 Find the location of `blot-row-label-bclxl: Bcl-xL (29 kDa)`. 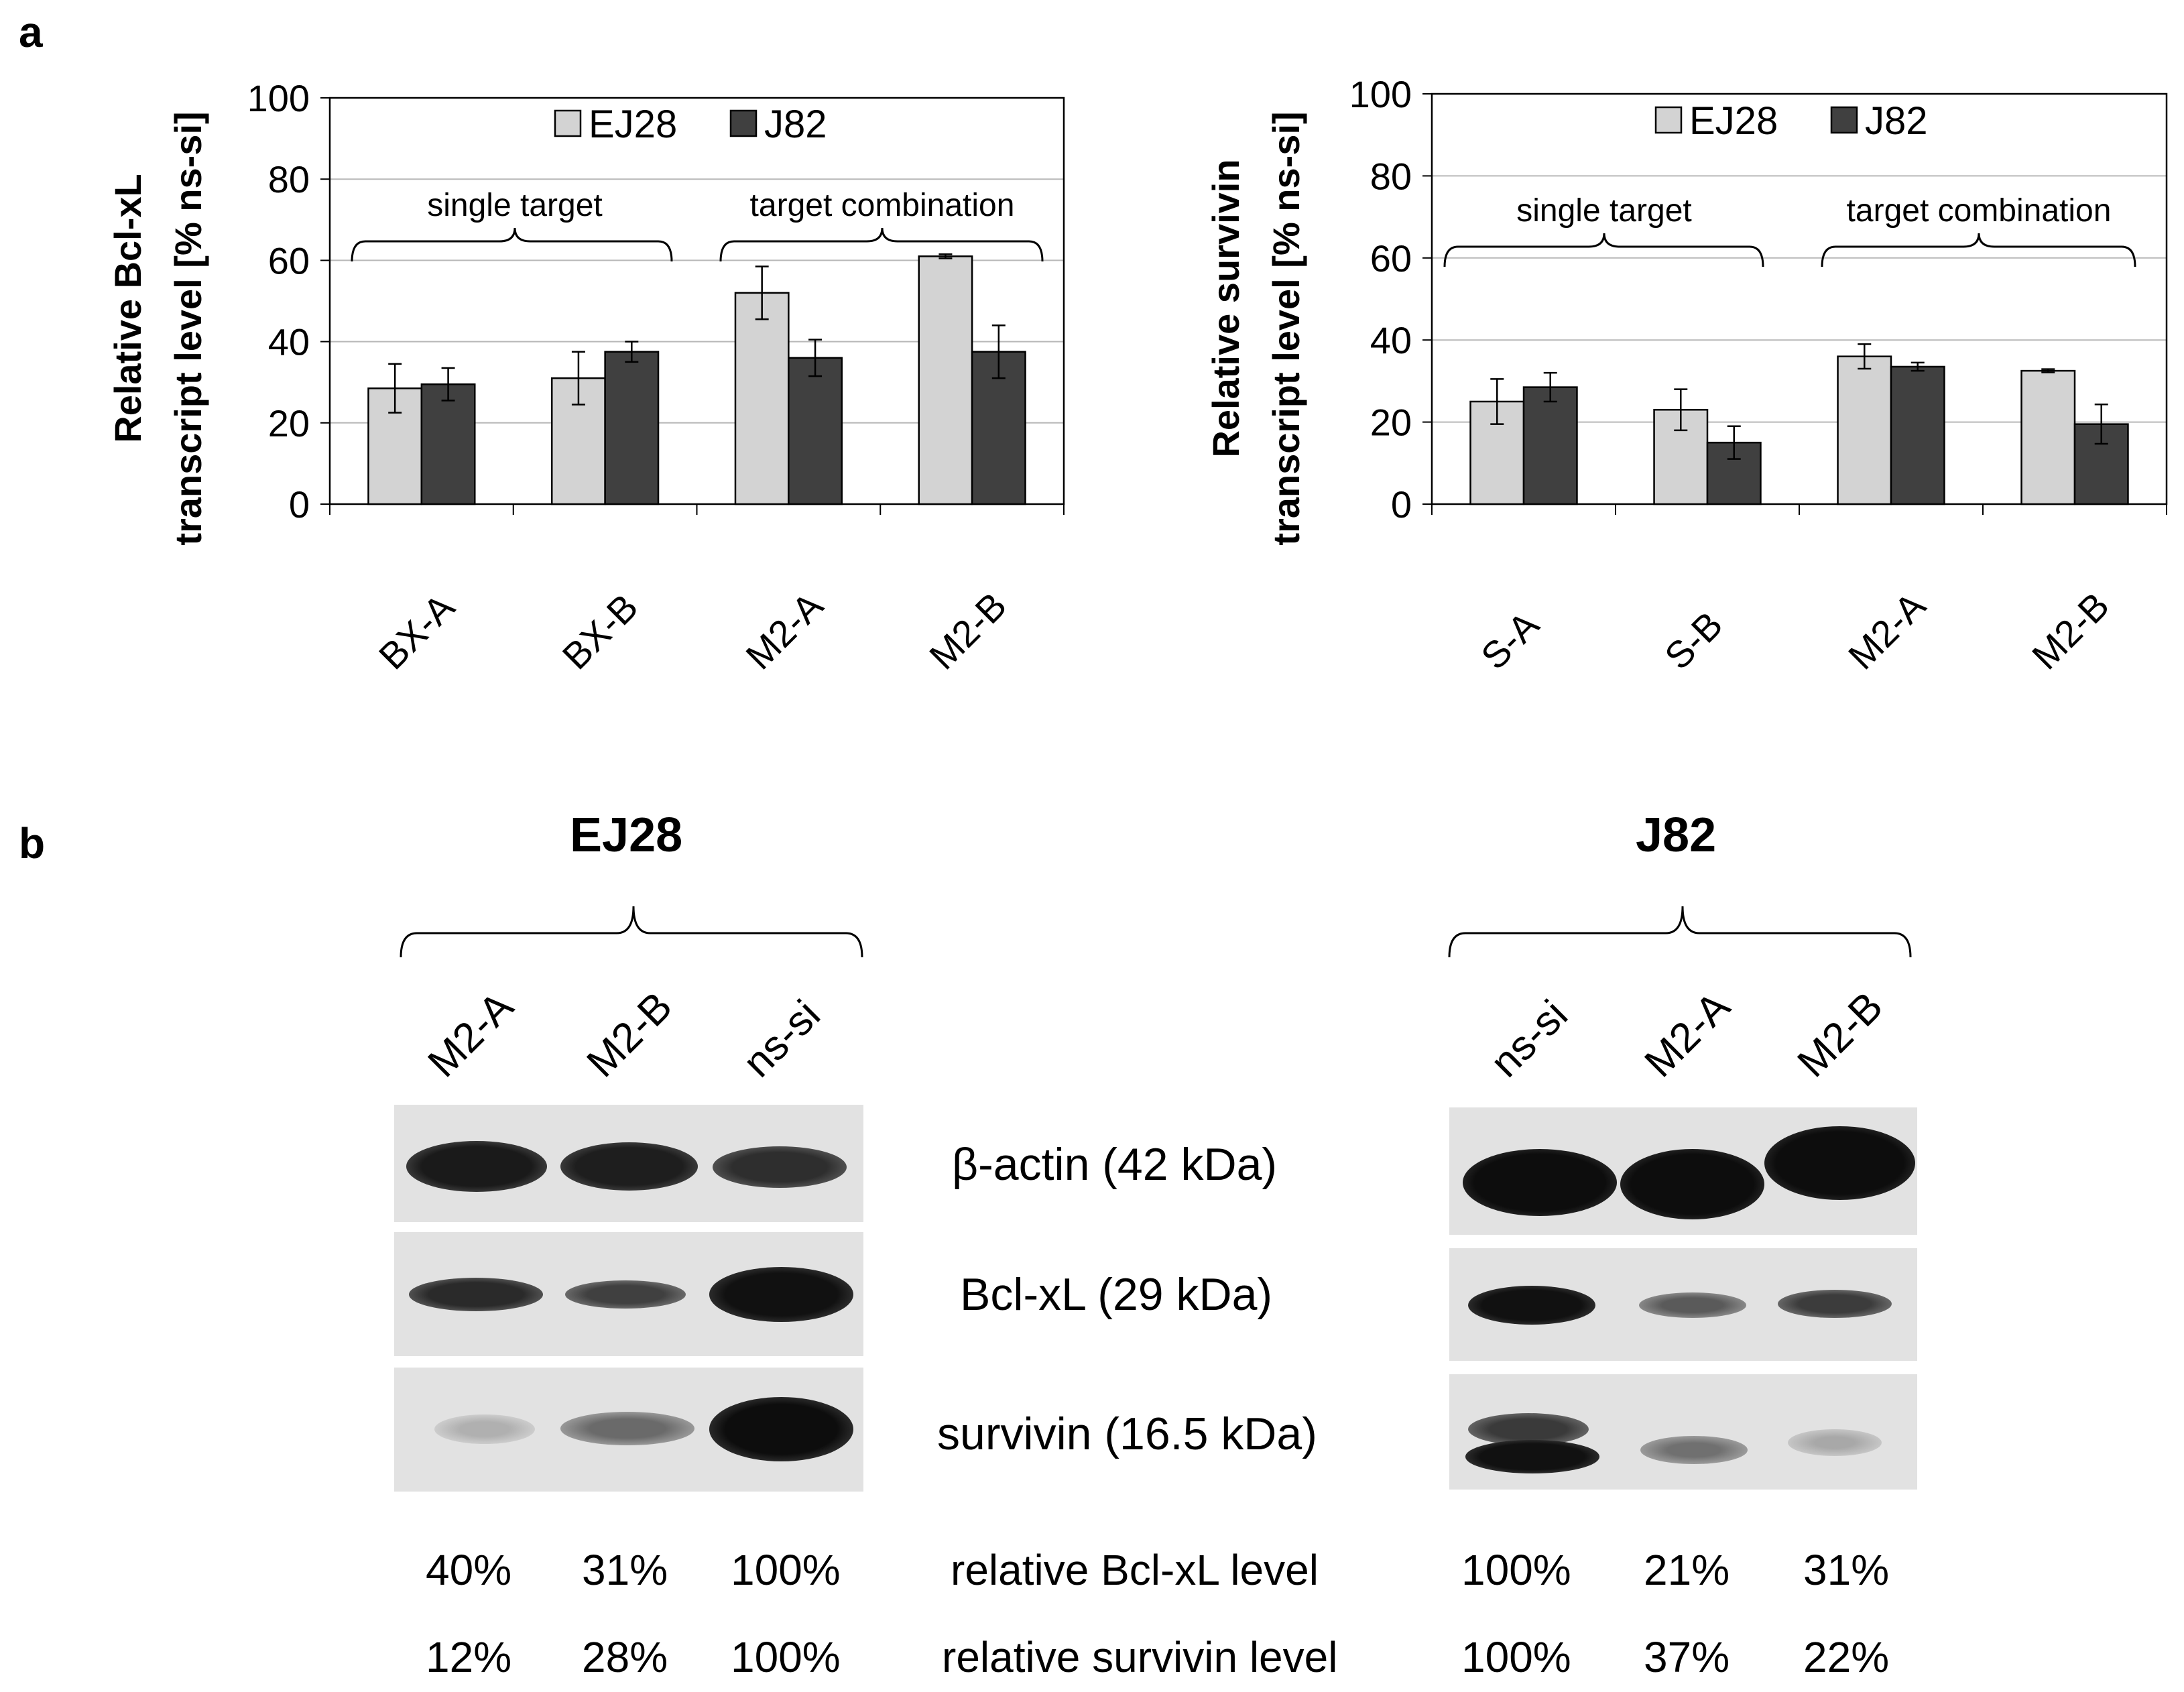

blot-row-label-bclxl: Bcl-xL (29 kDa) is located at coordinates (1116, 1295).